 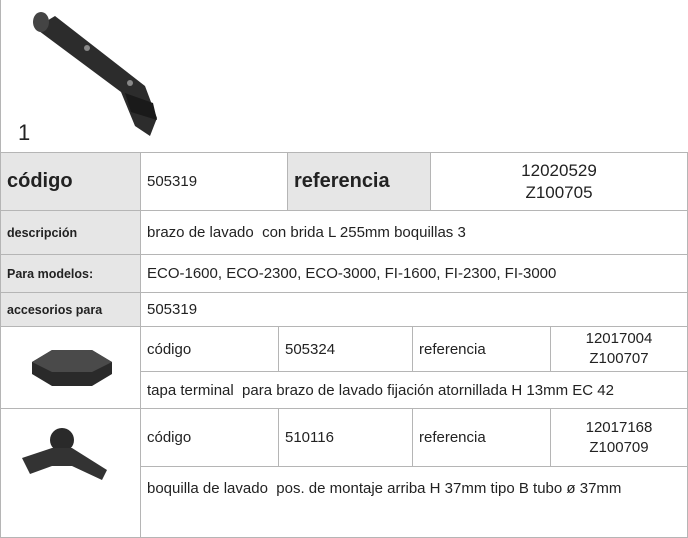 What do you see at coordinates (70, 309) in the screenshot?
I see `accessories-label: accesorios para` at bounding box center [70, 309].